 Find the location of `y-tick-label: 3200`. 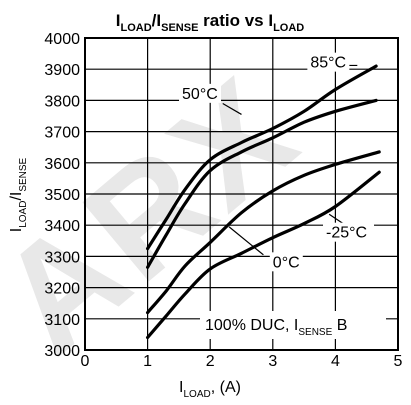

y-tick-label: 3200 is located at coordinates (62, 289).